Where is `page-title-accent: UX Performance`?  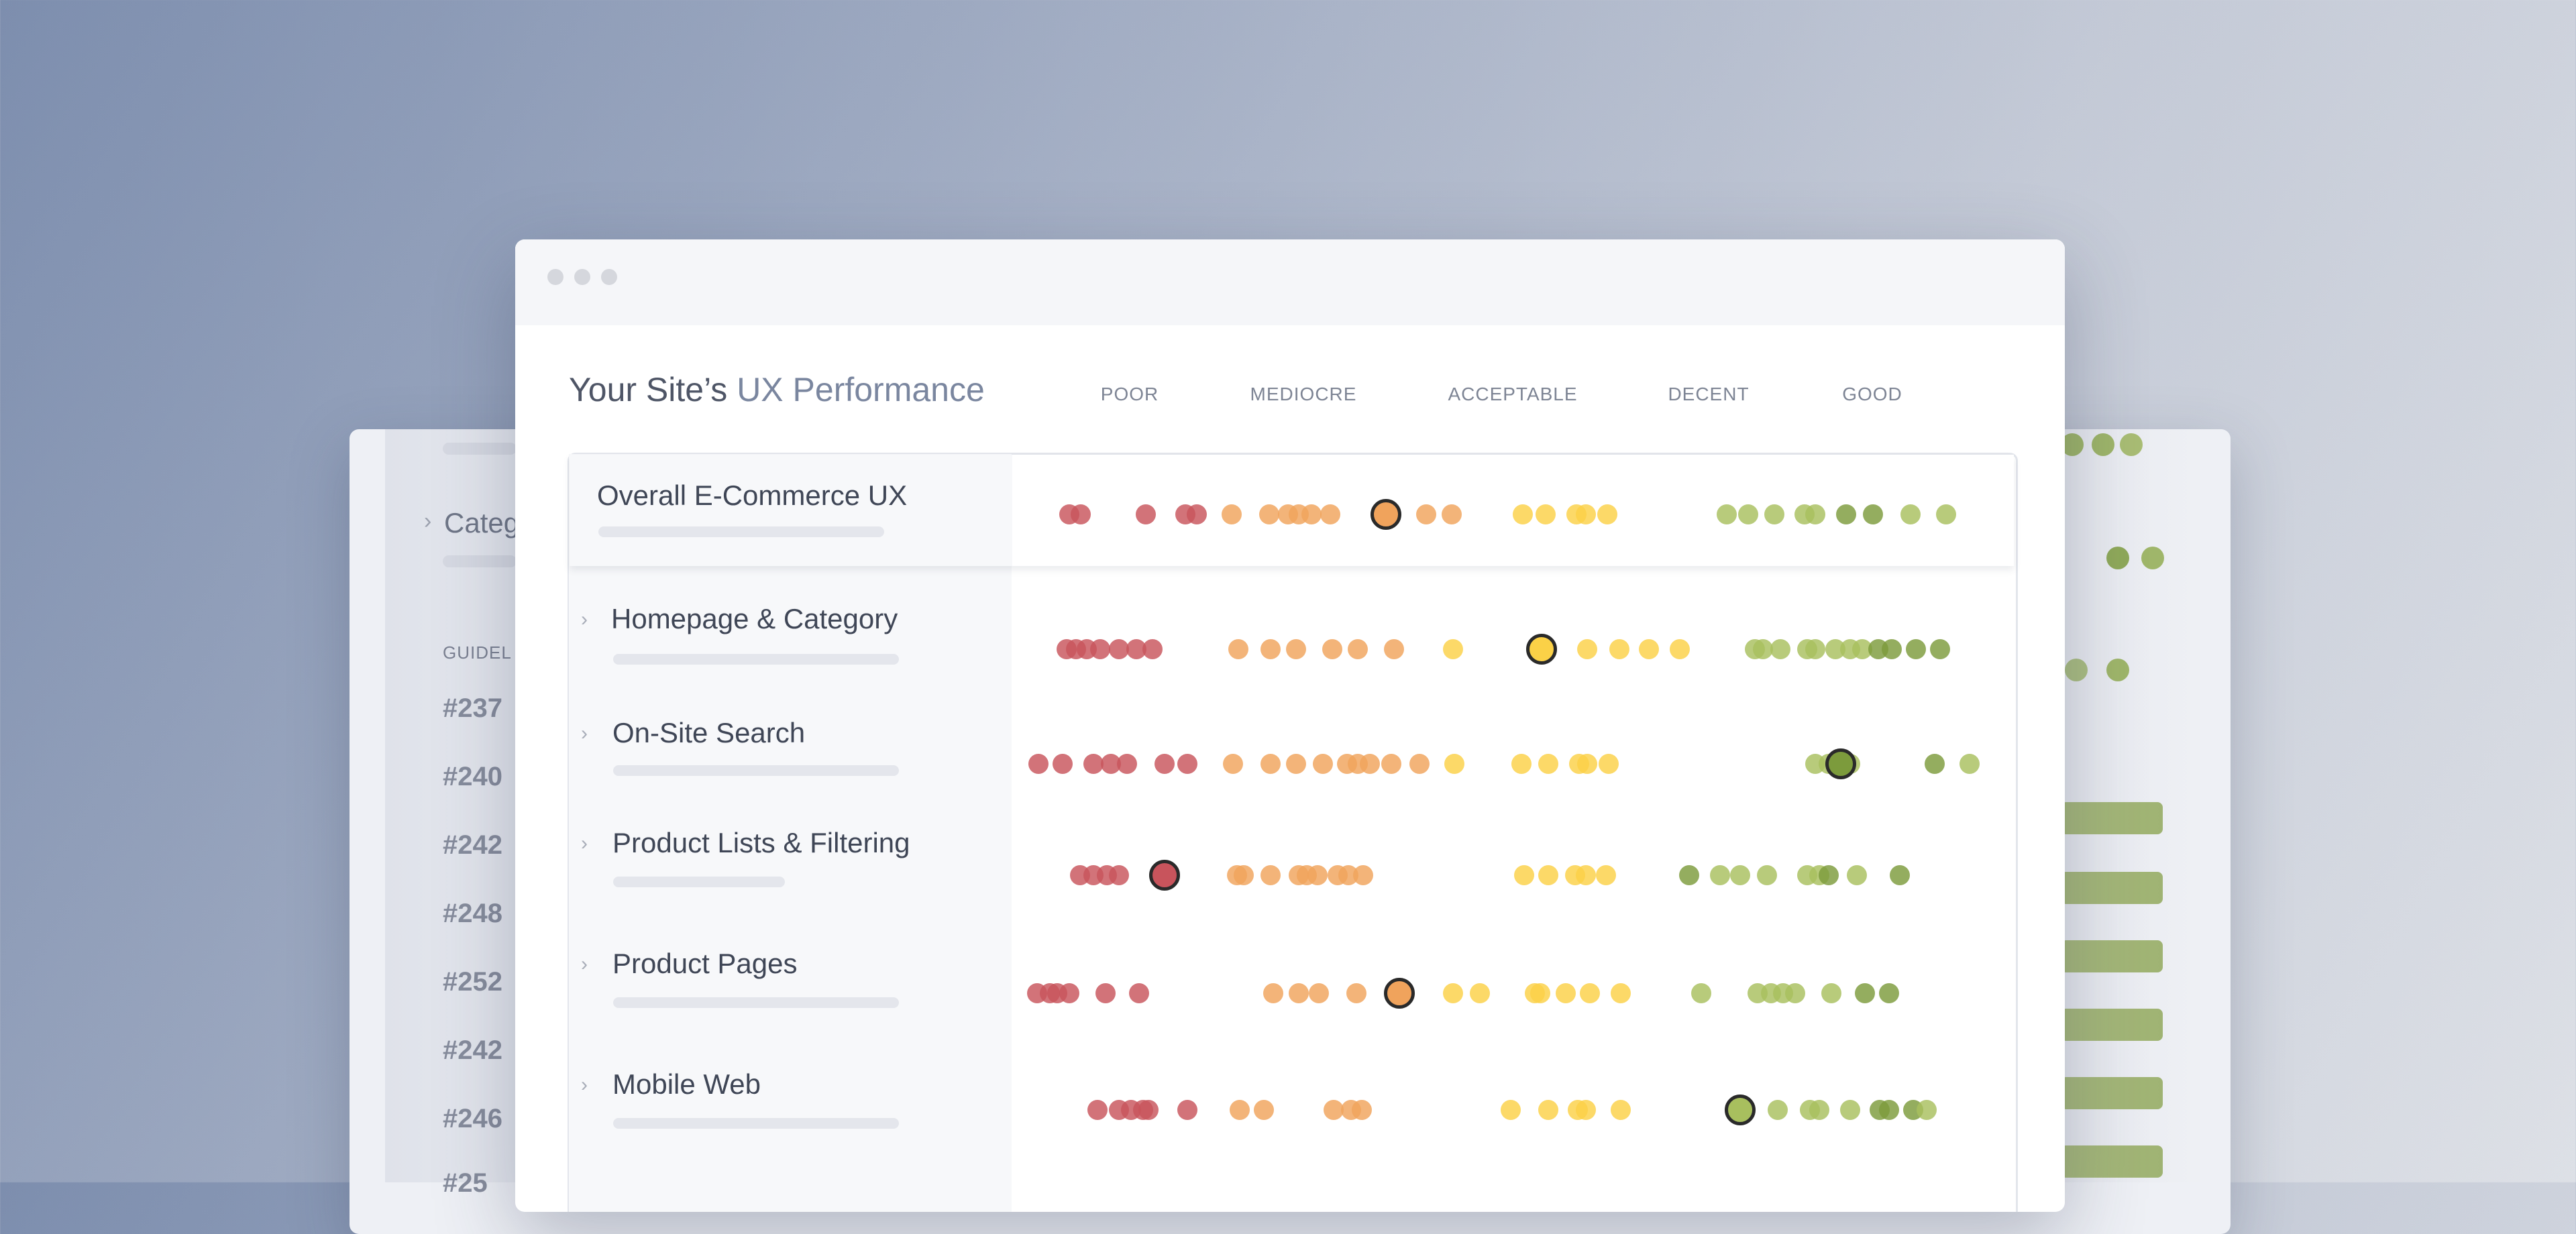
page-title-accent: UX Performance is located at coordinates (861, 389).